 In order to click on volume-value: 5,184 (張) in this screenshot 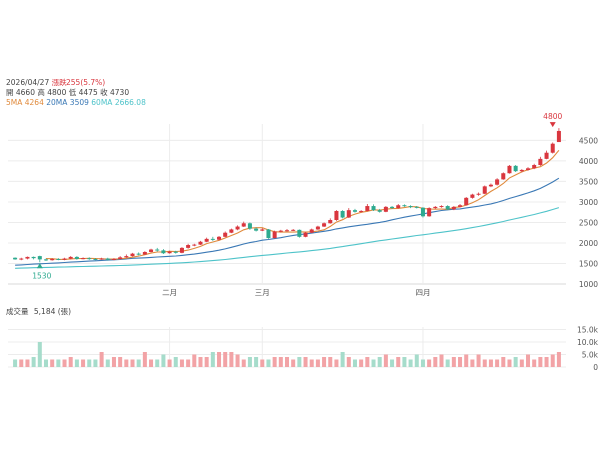, I will do `click(52, 311)`.